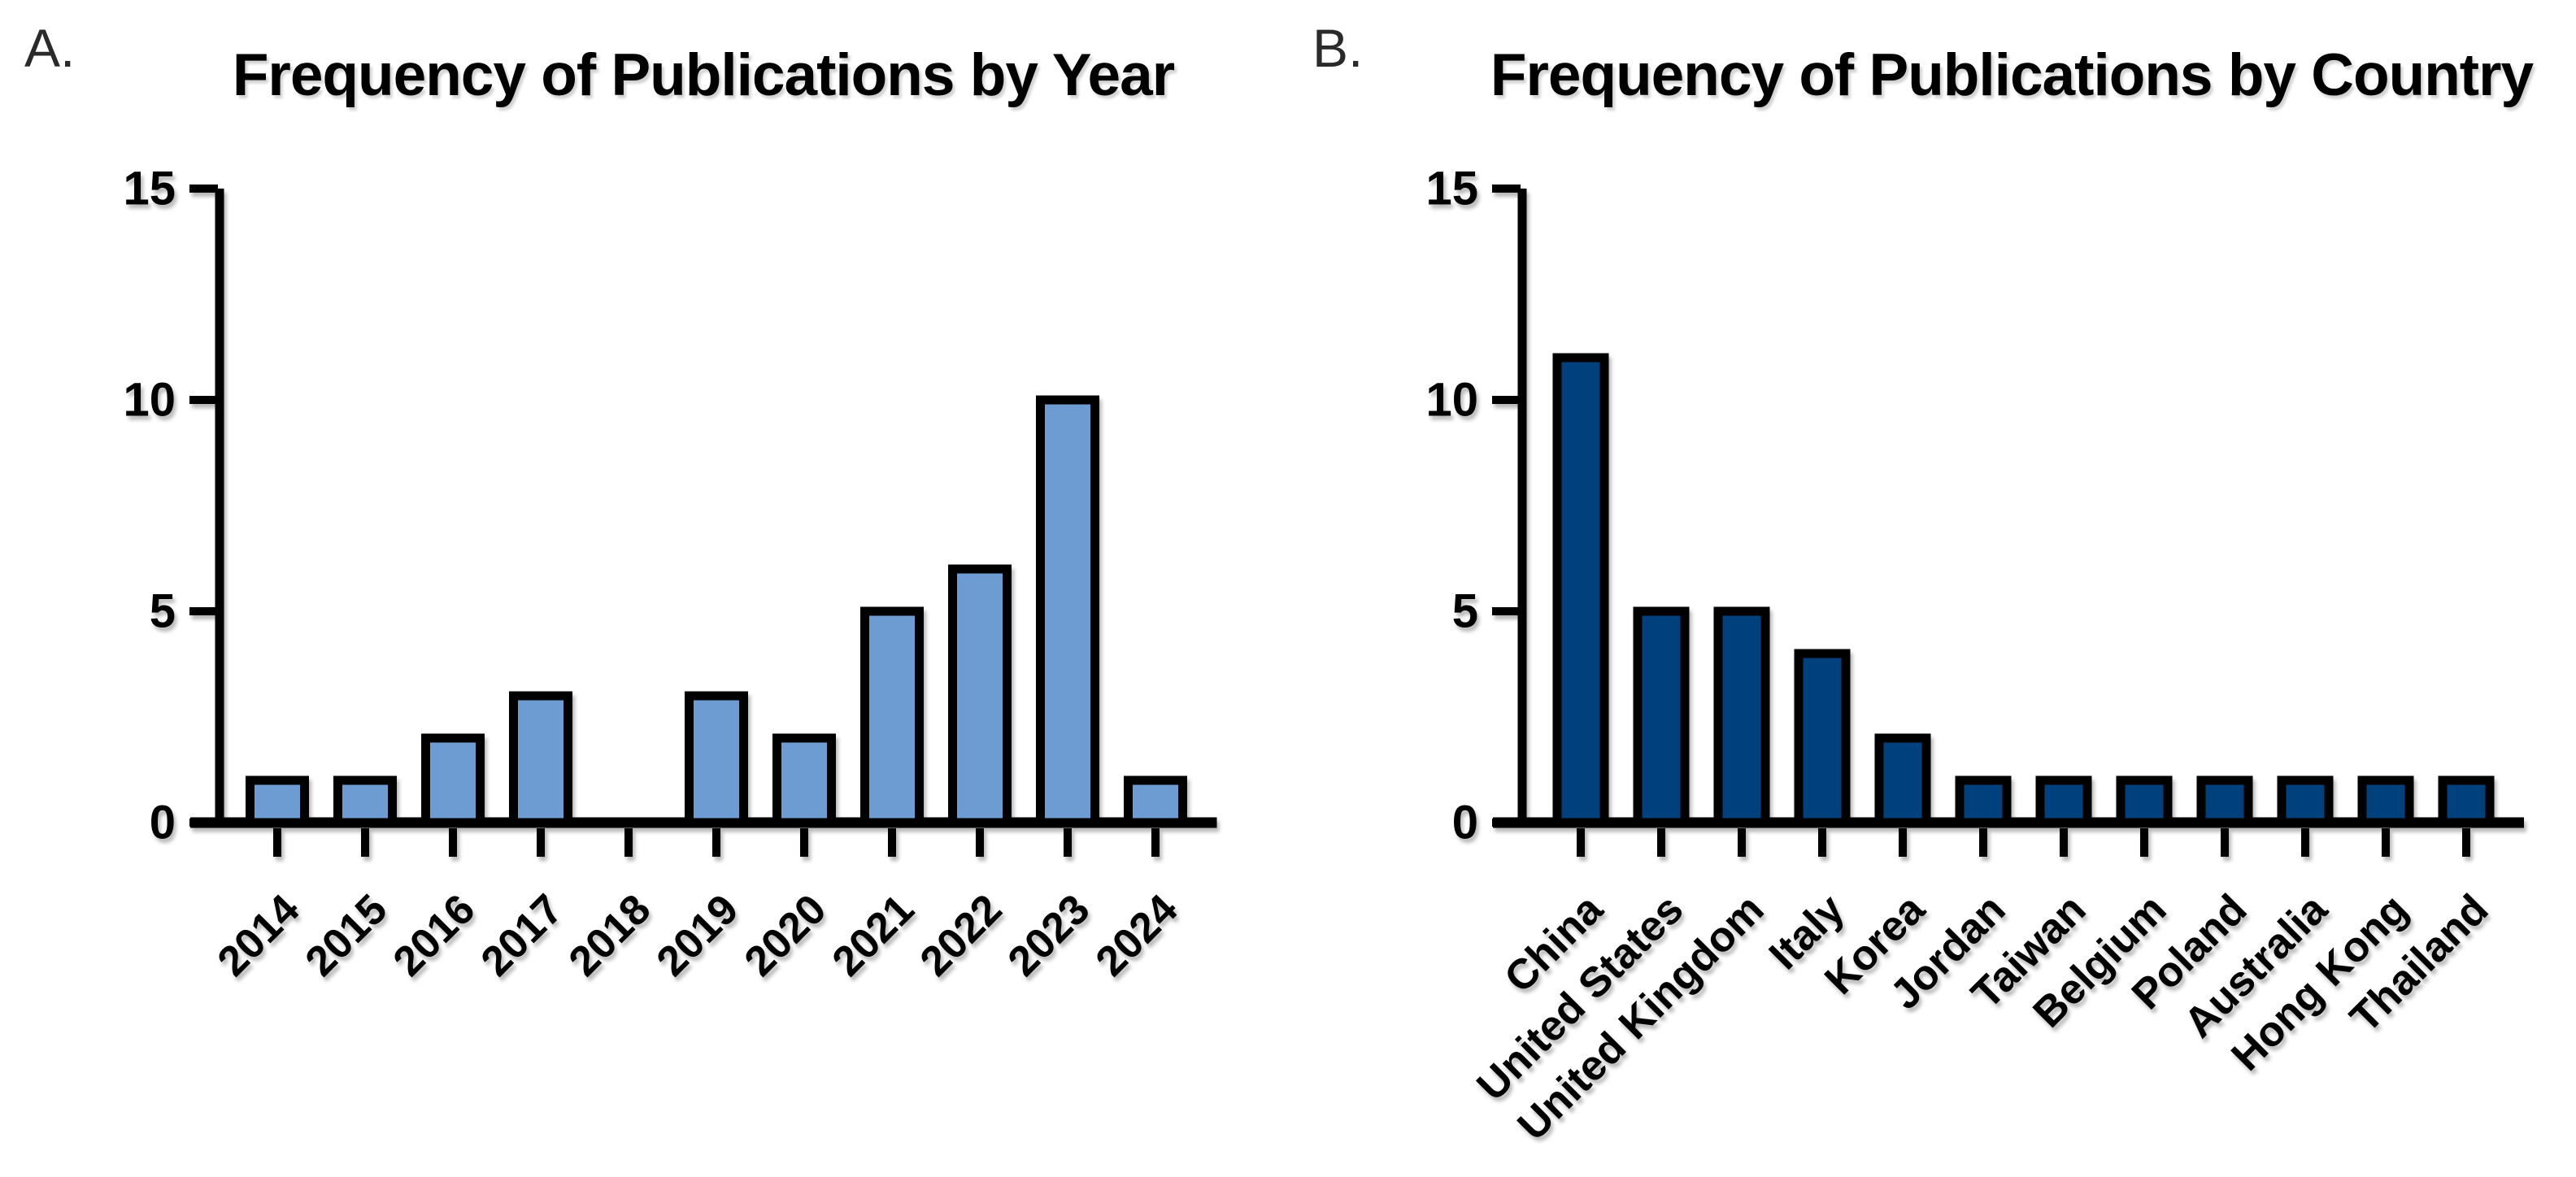 The image size is (2576, 1177). I want to click on bar-poland, so click(2225, 801).